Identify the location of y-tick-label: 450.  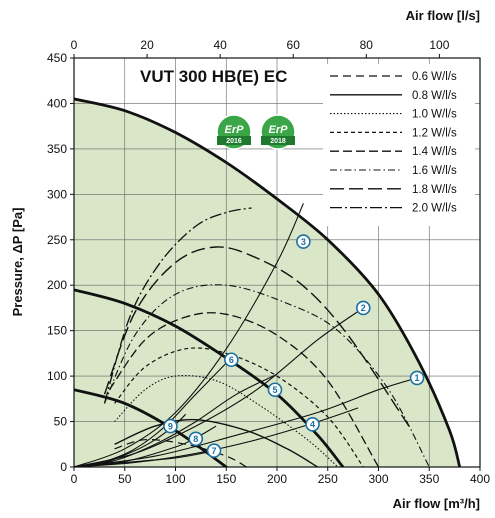
(57, 58).